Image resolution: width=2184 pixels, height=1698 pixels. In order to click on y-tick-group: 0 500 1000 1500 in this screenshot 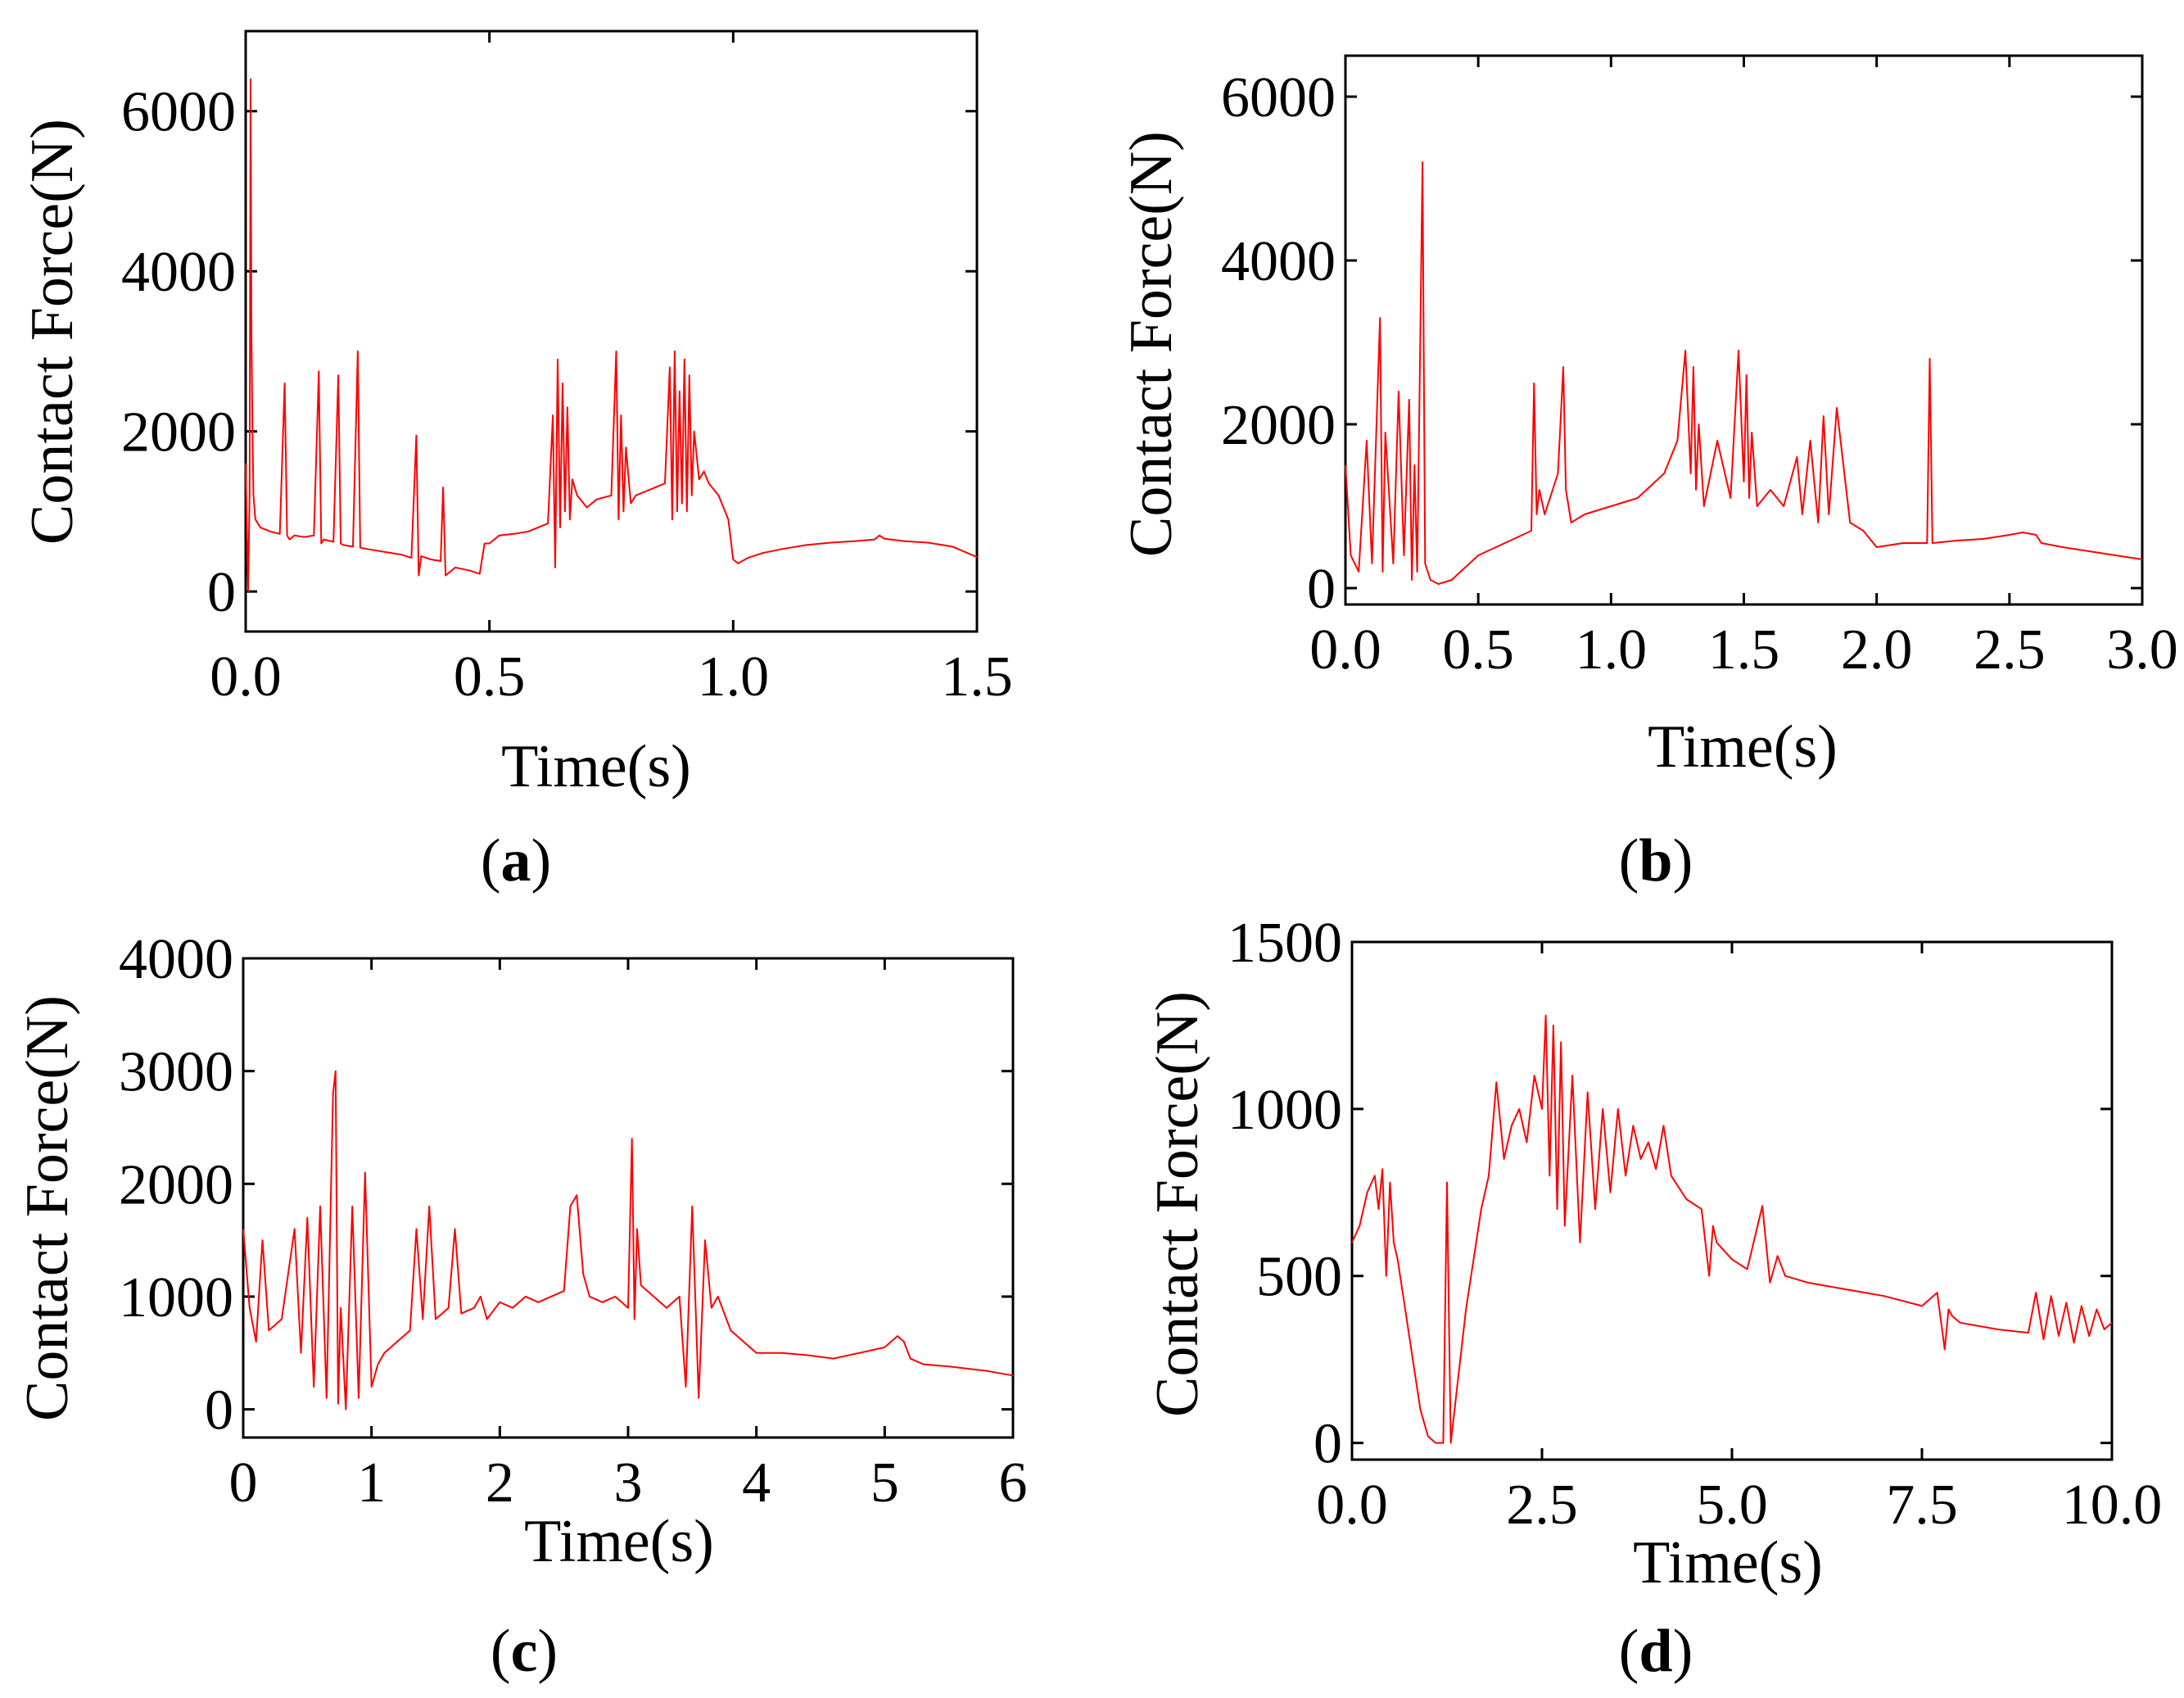, I will do `click(1670, 1194)`.